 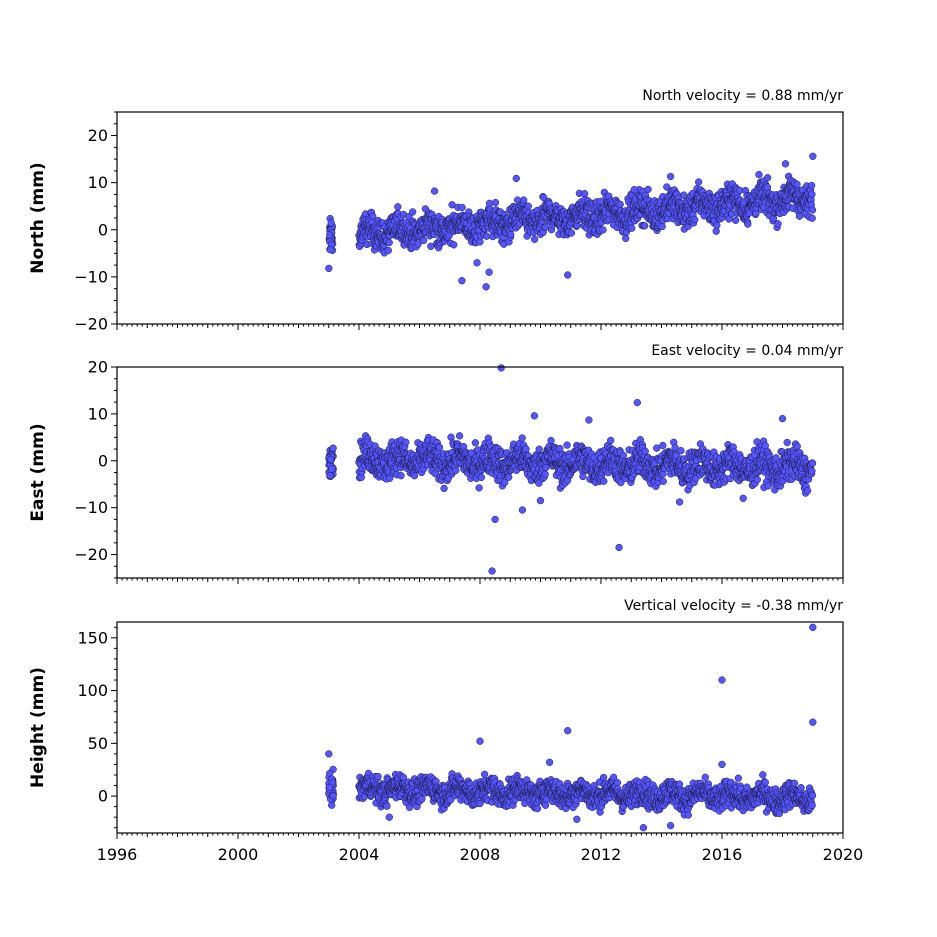 What do you see at coordinates (747, 351) in the screenshot?
I see `east-velocity-label: East velocity = 0.04 mm/yr` at bounding box center [747, 351].